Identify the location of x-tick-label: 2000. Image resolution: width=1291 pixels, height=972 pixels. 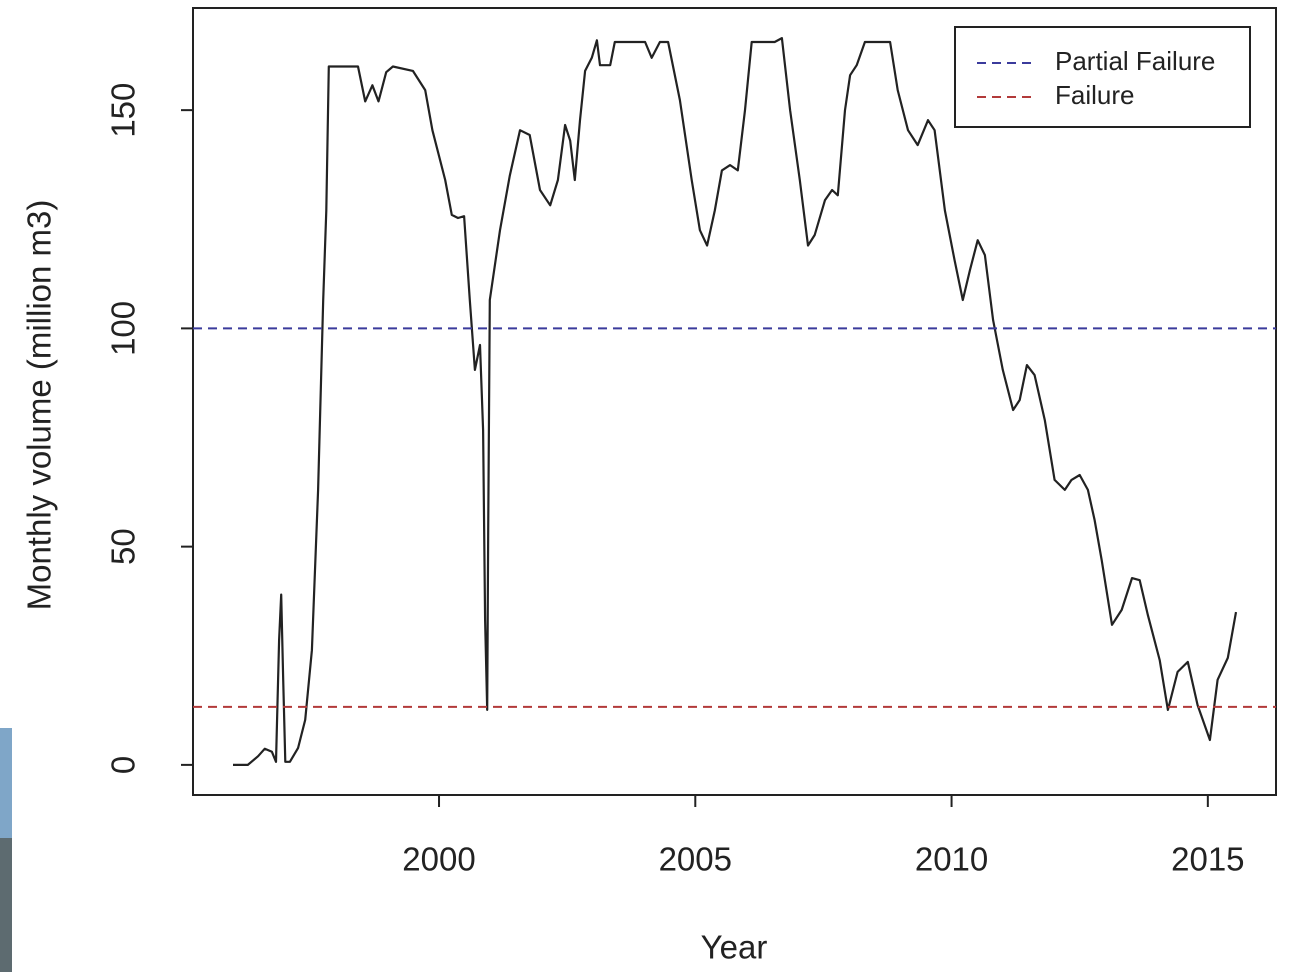
(438, 859).